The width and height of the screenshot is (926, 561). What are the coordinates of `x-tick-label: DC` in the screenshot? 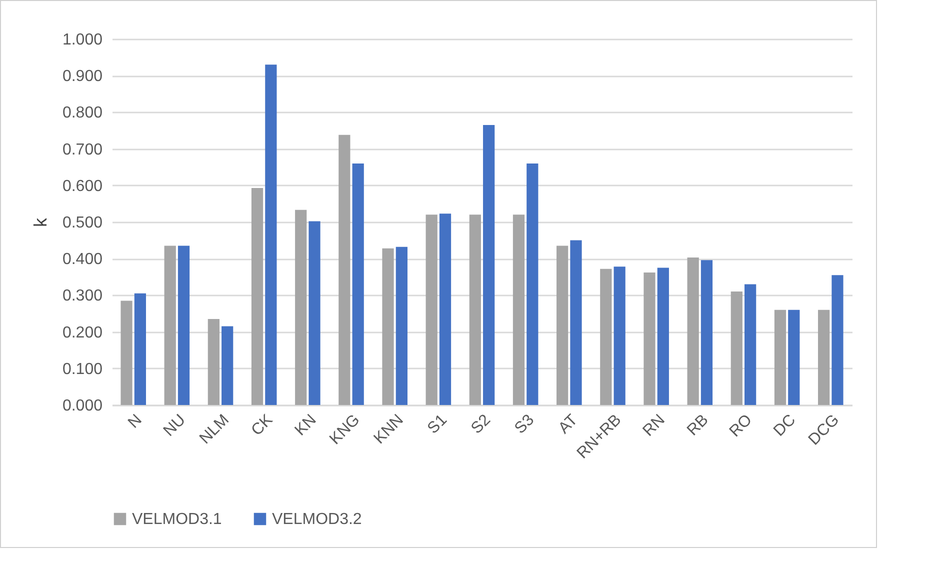 It's located at (785, 426).